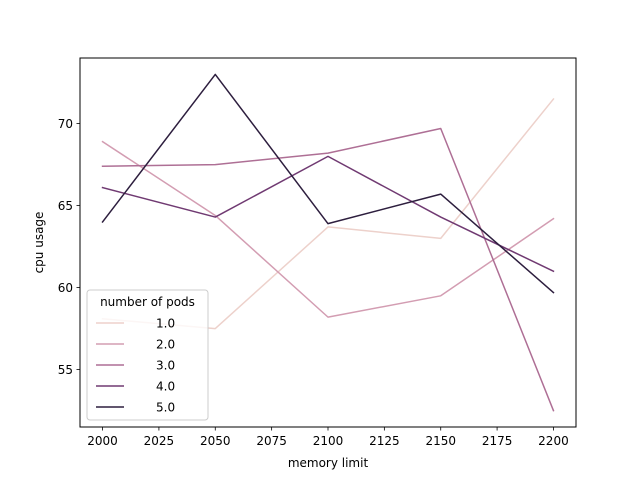 The image size is (640, 480). Describe the element at coordinates (165, 365) in the screenshot. I see `legend-label-3.0: 3.0` at that location.